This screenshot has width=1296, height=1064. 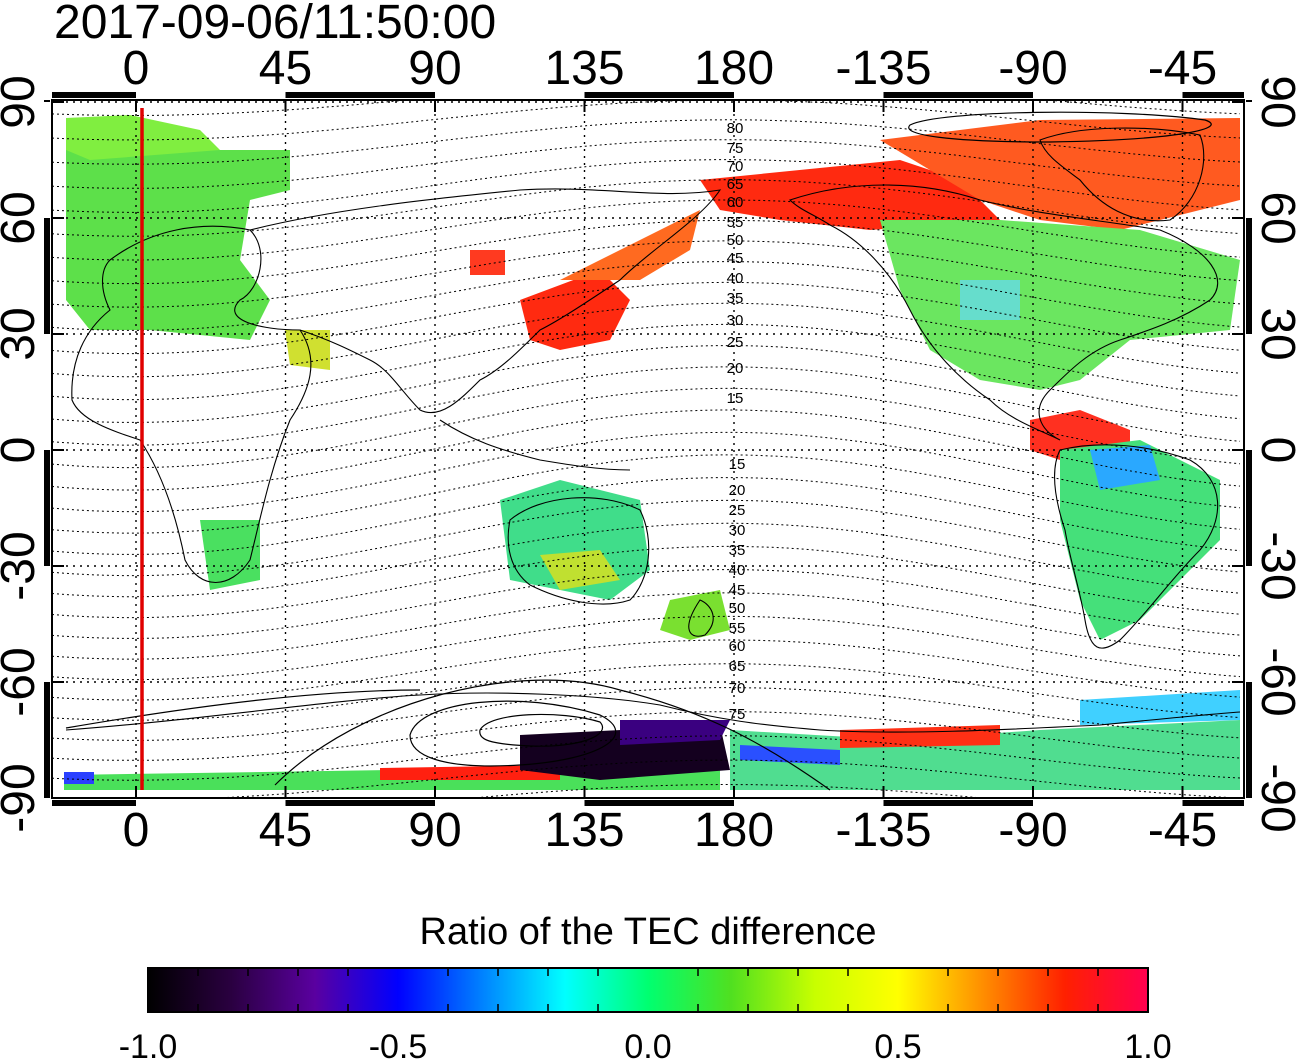 What do you see at coordinates (1182, 830) in the screenshot?
I see `lon-label-bottom: -45` at bounding box center [1182, 830].